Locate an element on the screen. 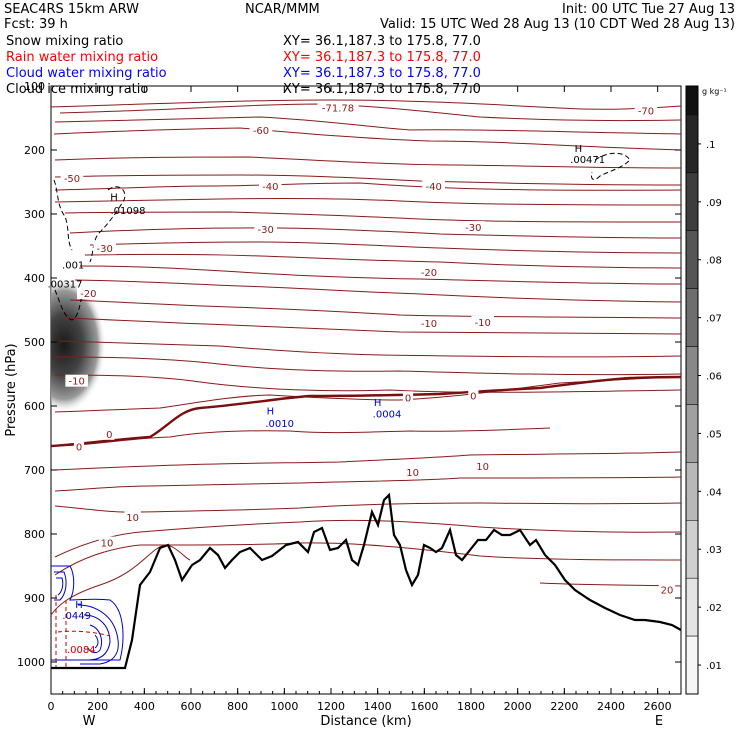 The image size is (740, 740). y-tick-label: 800 is located at coordinates (34, 534).